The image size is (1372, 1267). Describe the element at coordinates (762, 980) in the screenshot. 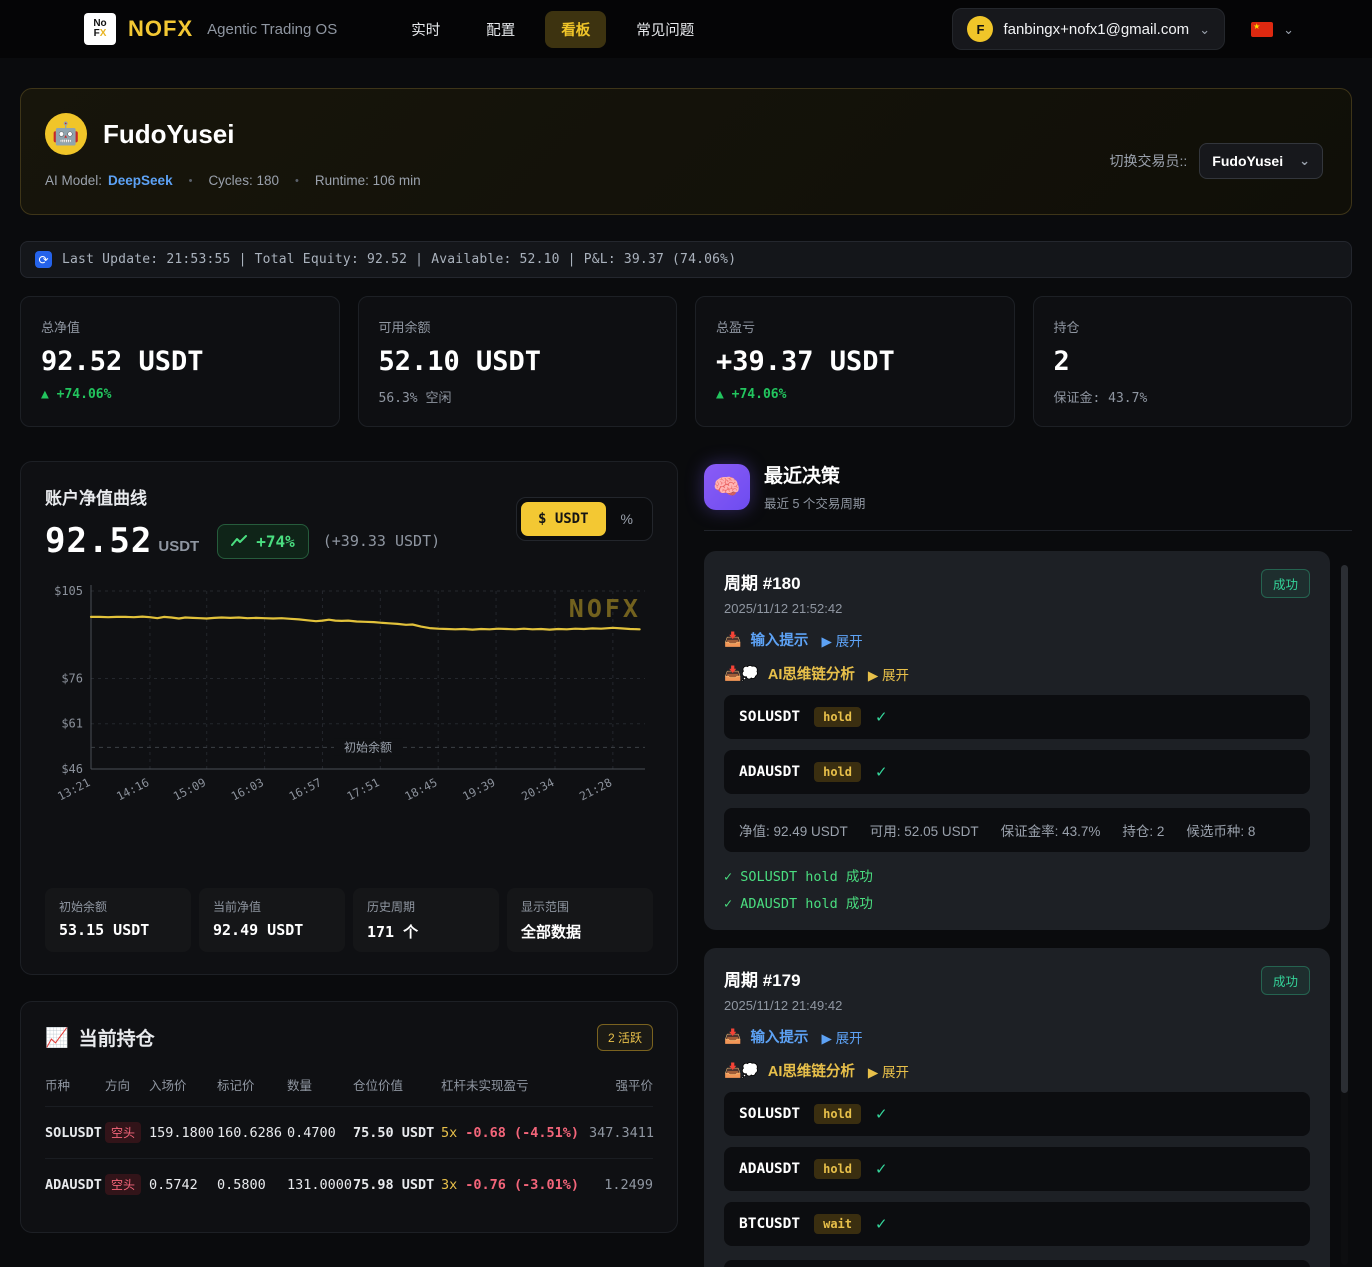

I see `cycle-id: 周期 #179` at that location.